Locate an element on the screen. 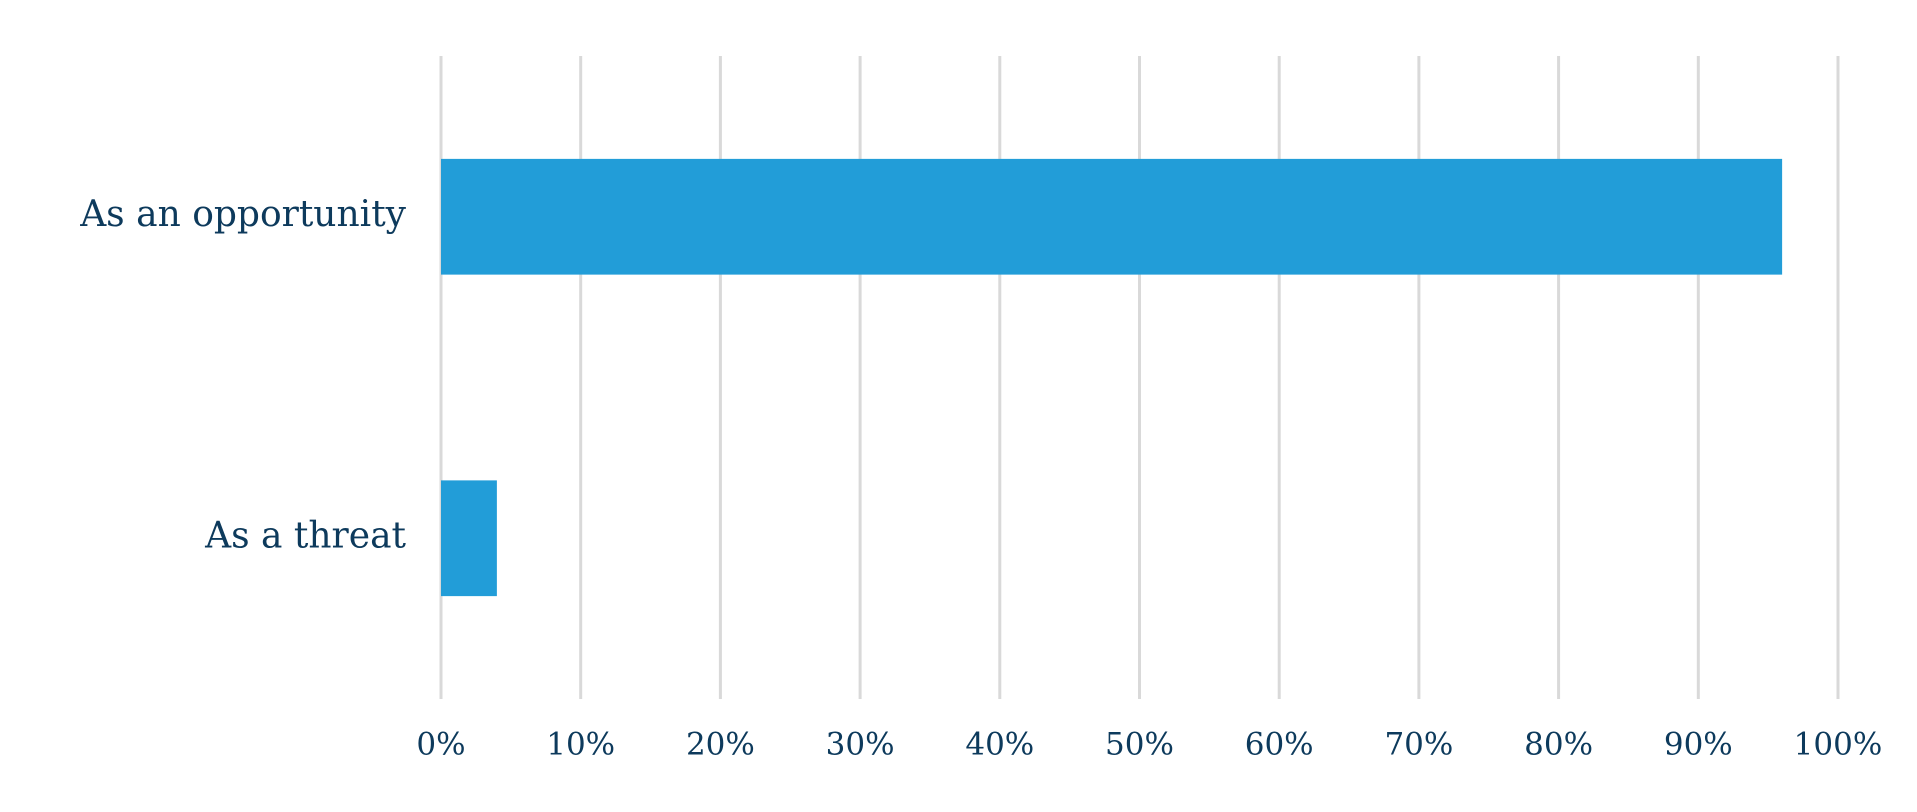  x-tick-label: 70% is located at coordinates (1418, 745).